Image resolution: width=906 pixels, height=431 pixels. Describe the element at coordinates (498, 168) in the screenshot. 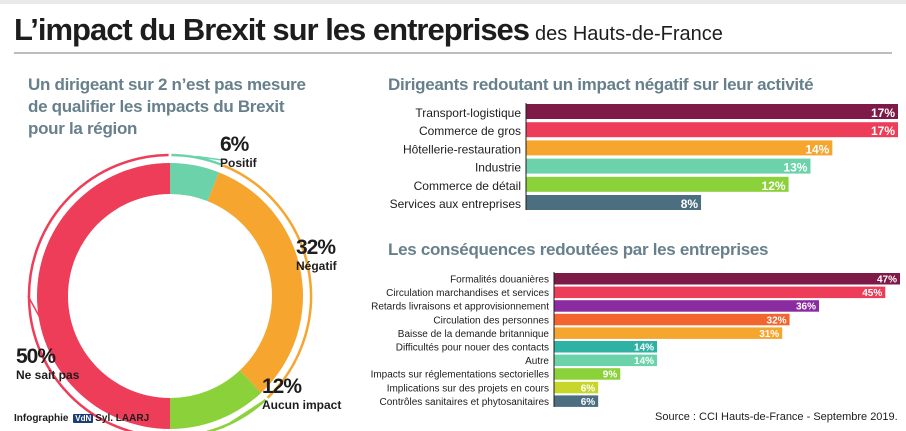

I see `category-label: Industrie` at that location.